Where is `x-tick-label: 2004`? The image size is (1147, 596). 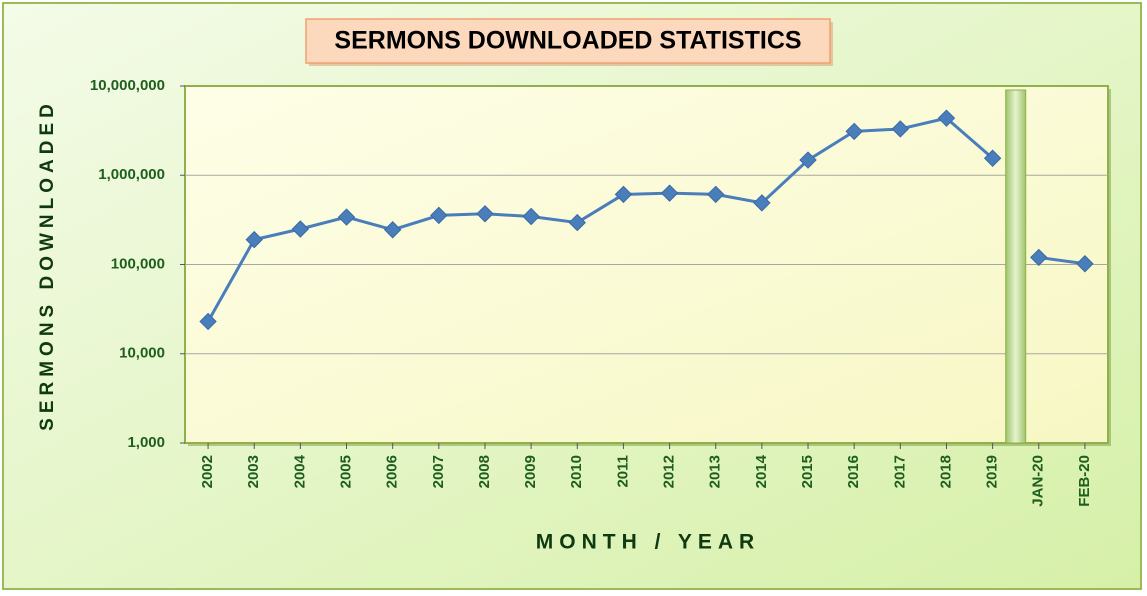
x-tick-label: 2004 is located at coordinates (299, 471).